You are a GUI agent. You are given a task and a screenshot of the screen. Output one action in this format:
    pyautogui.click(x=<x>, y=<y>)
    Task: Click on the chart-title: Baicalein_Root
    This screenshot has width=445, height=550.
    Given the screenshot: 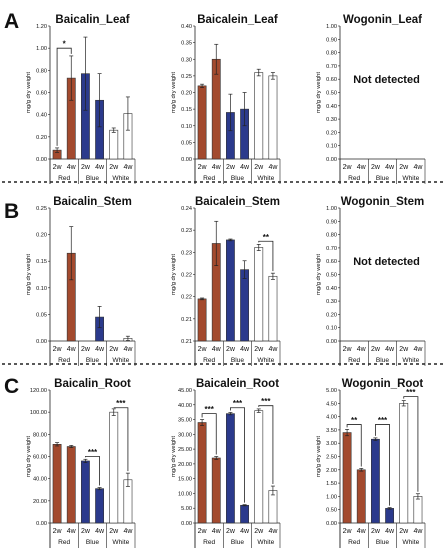 What is the action you would take?
    pyautogui.click(x=237, y=384)
    